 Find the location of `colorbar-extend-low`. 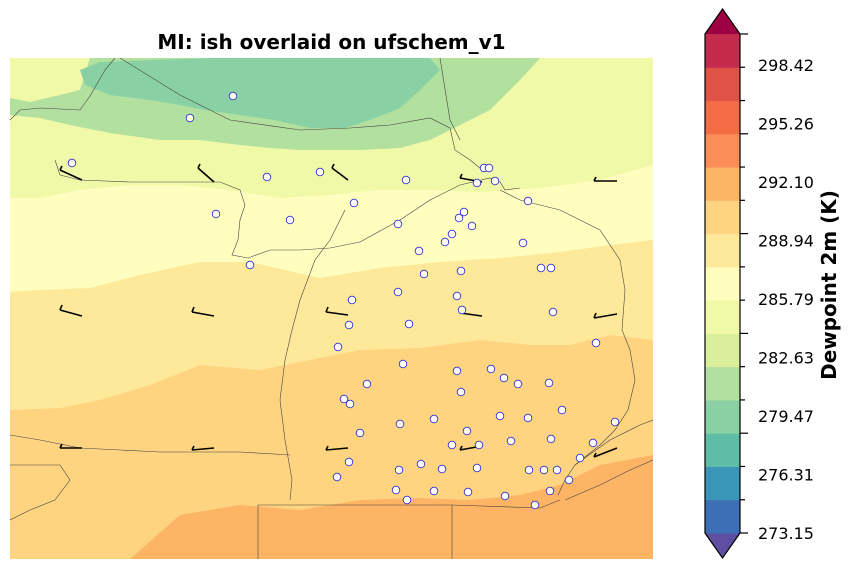

colorbar-extend-low is located at coordinates (722, 545).